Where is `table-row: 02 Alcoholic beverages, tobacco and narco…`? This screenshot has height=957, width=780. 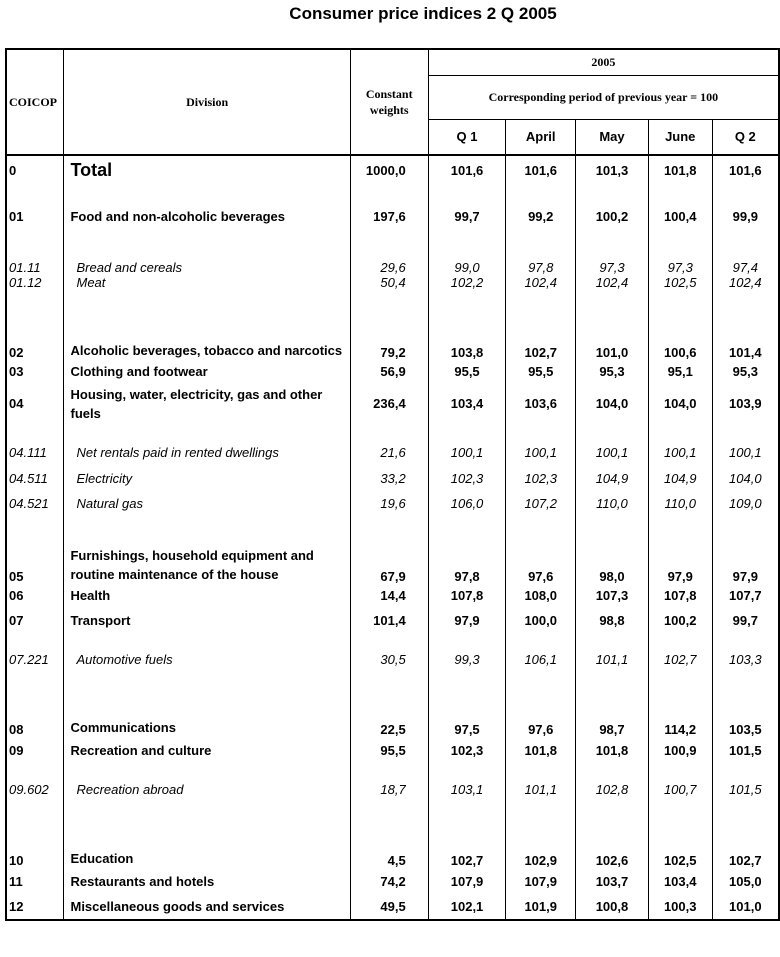 table-row: 02 Alcoholic beverages, tobacco and narco… is located at coordinates (392, 328).